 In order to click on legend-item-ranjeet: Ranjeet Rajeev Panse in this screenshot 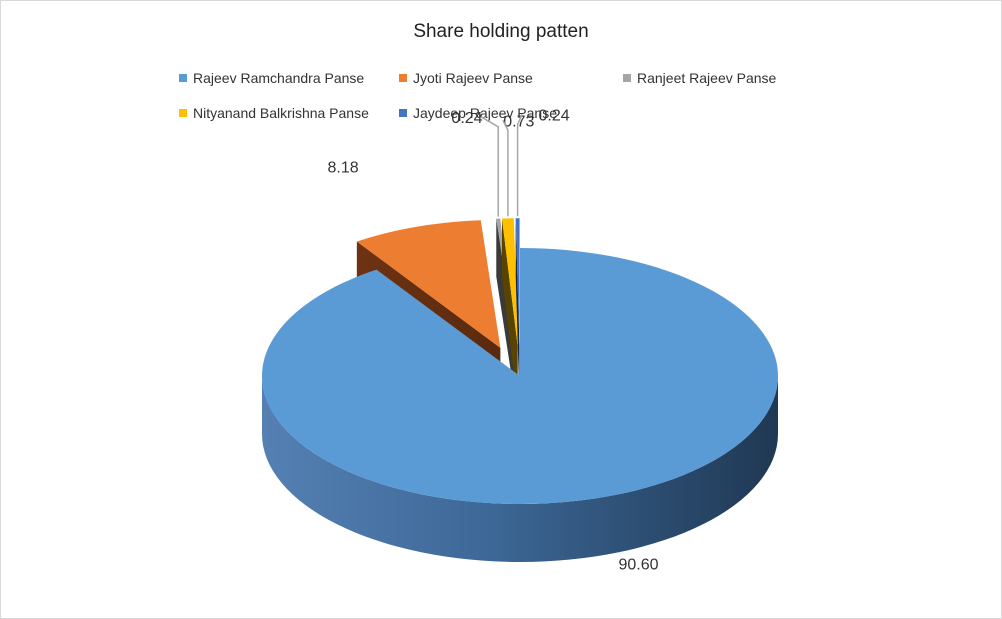, I will do `click(699, 78)`.